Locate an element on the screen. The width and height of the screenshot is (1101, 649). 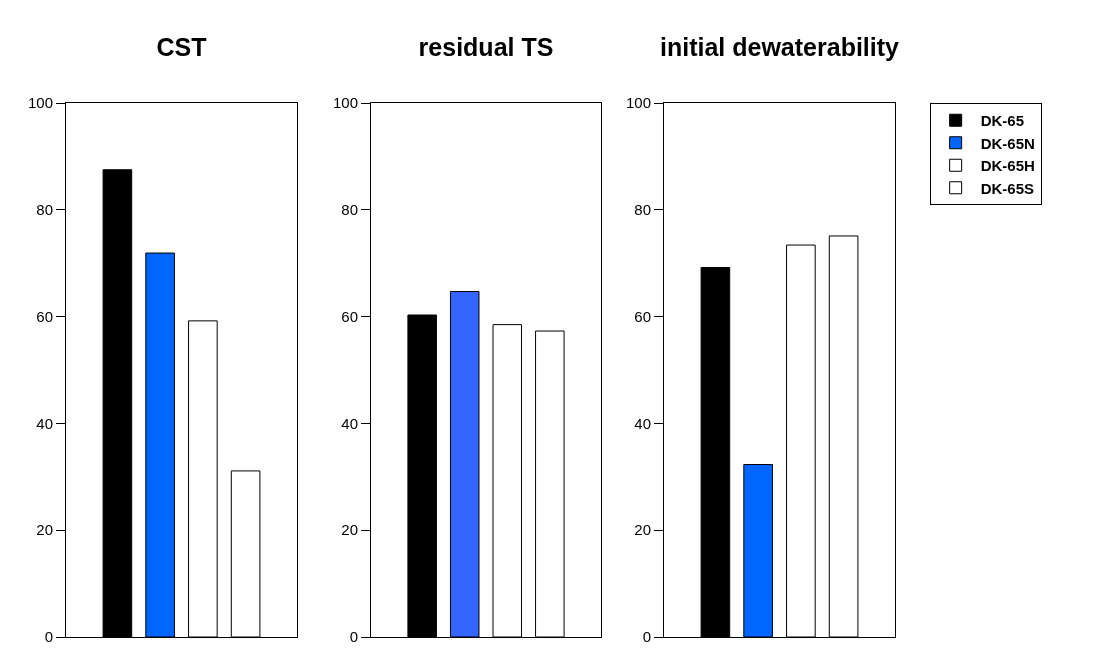
legend-label: DK-65 is located at coordinates (1002, 121).